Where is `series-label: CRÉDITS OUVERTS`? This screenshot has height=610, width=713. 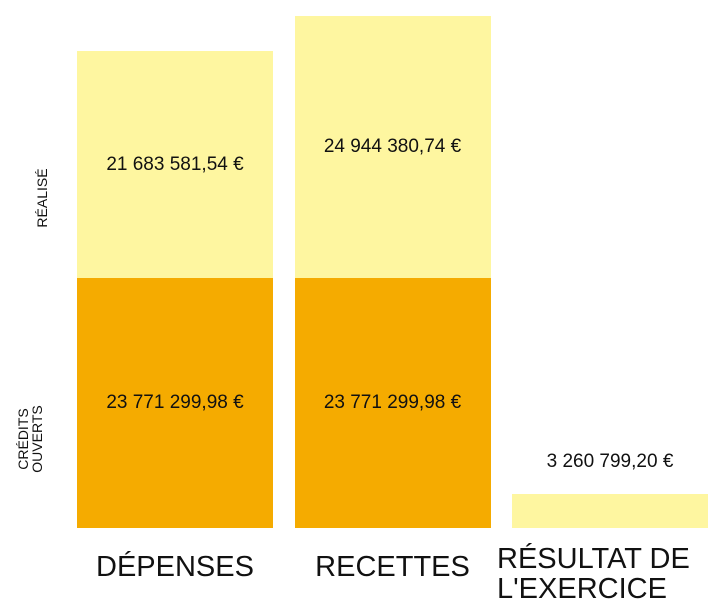 series-label: CRÉDITS OUVERTS is located at coordinates (30, 439).